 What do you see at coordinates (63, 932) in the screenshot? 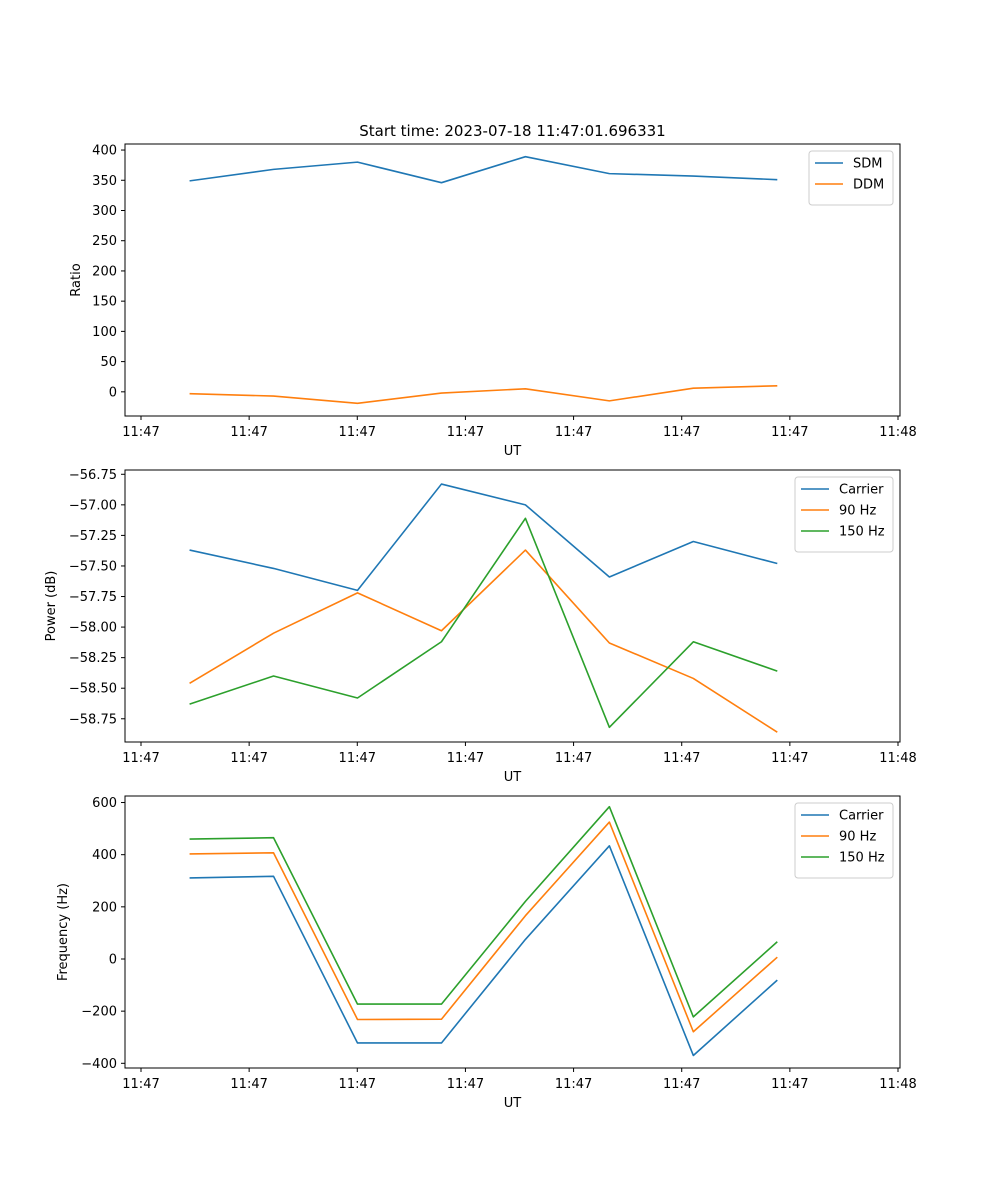
I see `y-axis-label: Frequency (Hz)` at bounding box center [63, 932].